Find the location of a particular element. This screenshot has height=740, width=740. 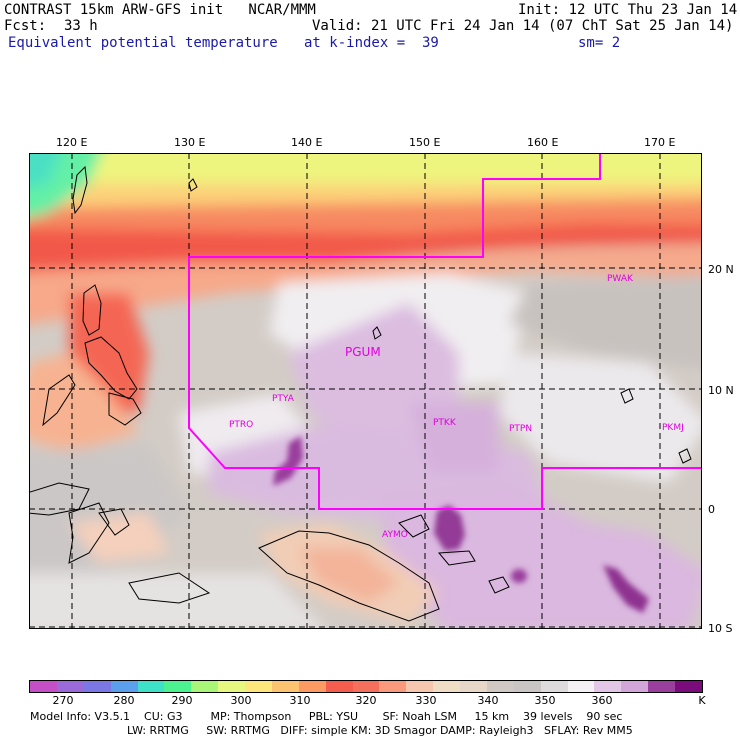

station-ptpn: PTPN is located at coordinates (520, 429).